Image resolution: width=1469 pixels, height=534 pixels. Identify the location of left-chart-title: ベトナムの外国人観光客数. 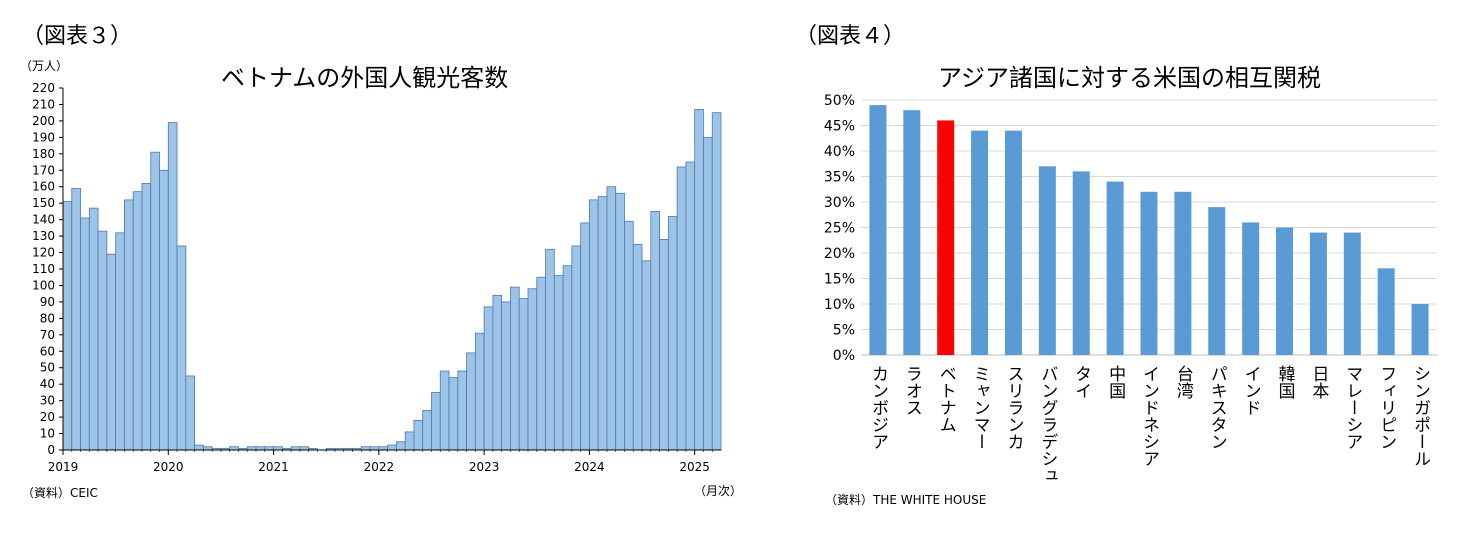
(365, 78).